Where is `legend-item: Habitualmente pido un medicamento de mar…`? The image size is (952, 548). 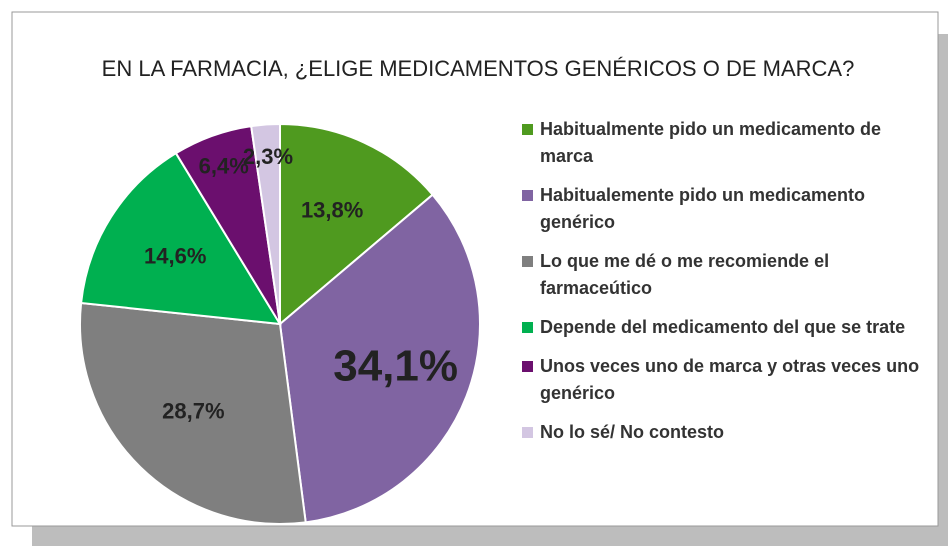 legend-item: Habitualmente pido un medicamento de mar… is located at coordinates (722, 143).